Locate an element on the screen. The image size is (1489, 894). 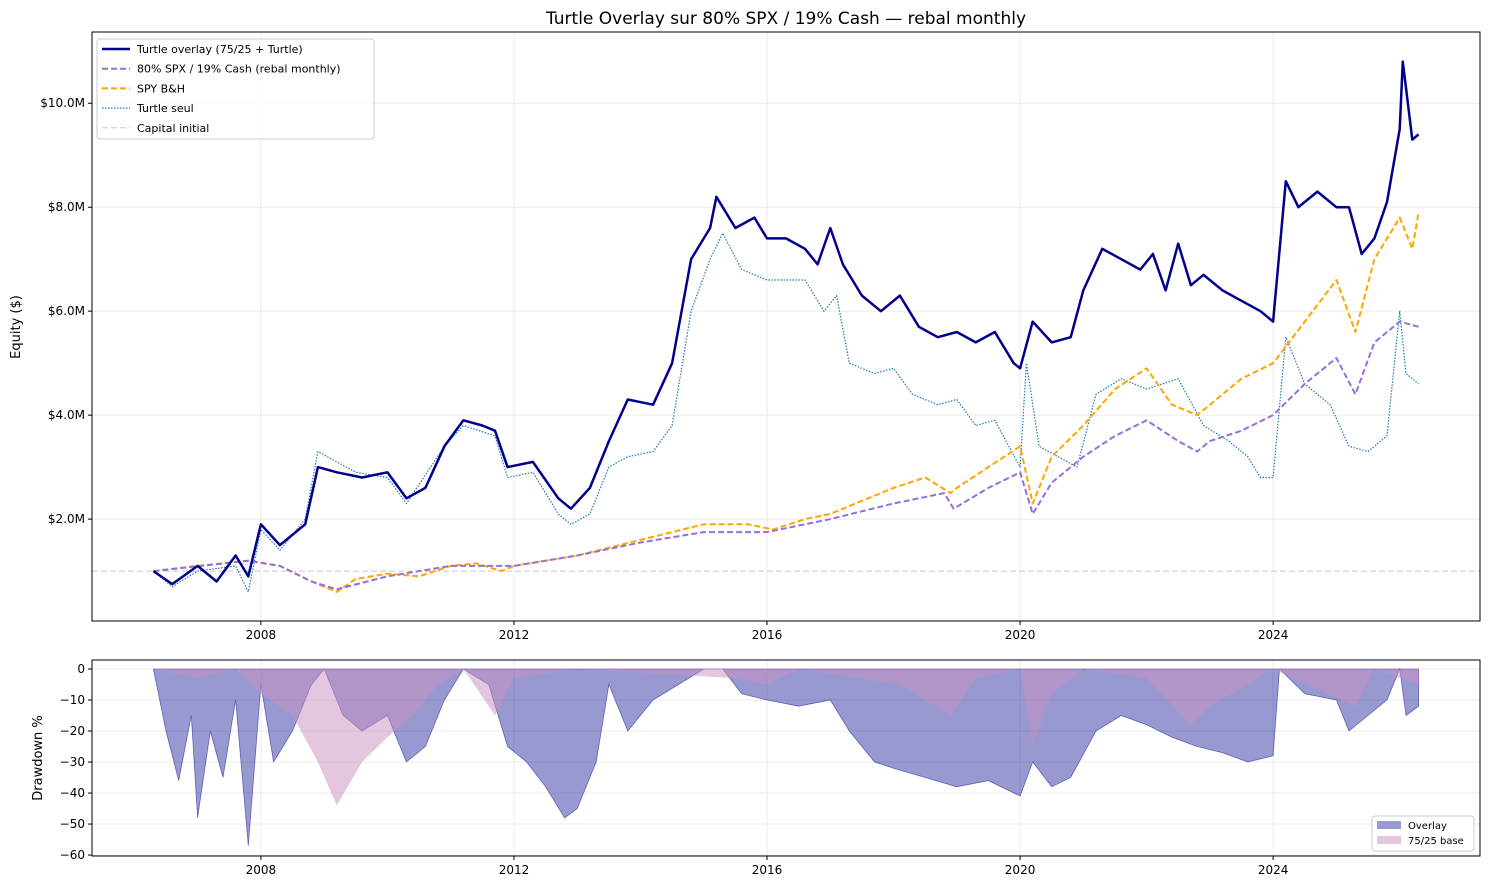
y-tick-label: $8.0M is located at coordinates (66, 207).